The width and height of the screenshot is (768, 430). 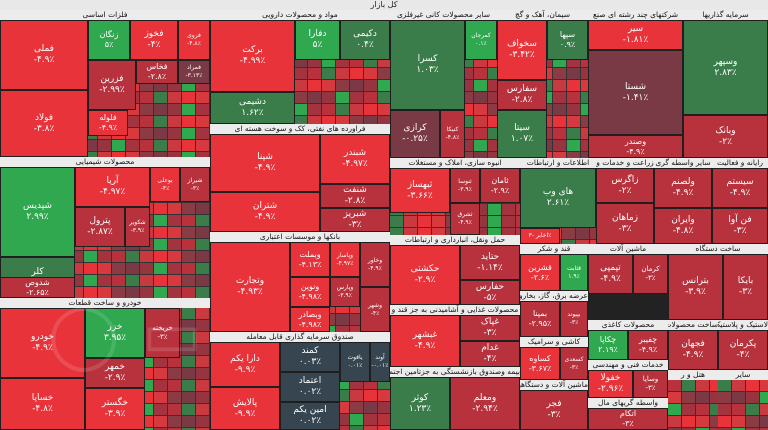 I want to click on stock-tile: کوثر ۱.۲۳٪, so click(x=420, y=403).